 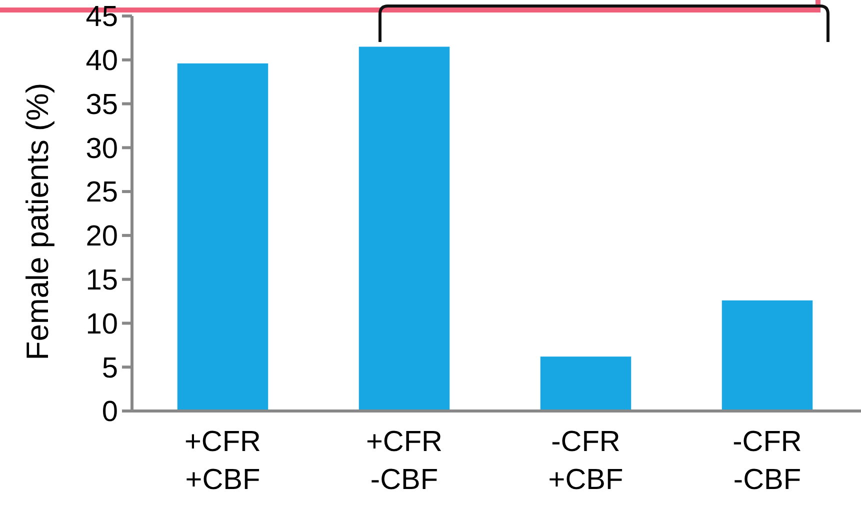 I want to click on y-tick-label: 10, so click(x=102, y=324).